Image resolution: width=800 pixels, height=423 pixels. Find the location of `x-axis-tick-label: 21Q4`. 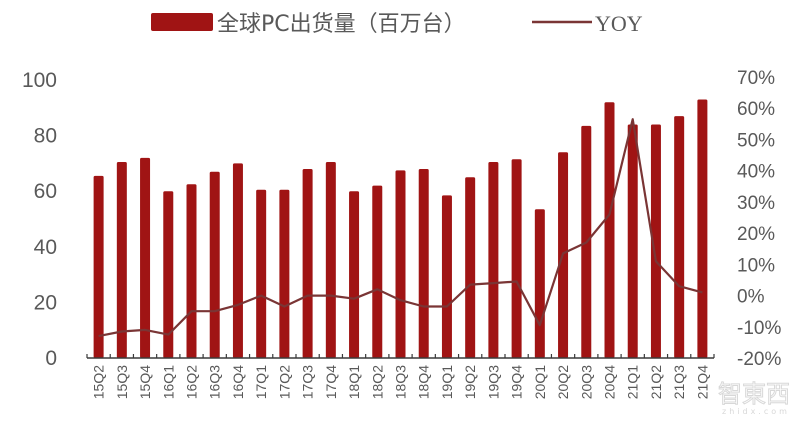

x-axis-tick-label: 21Q4 is located at coordinates (702, 382).